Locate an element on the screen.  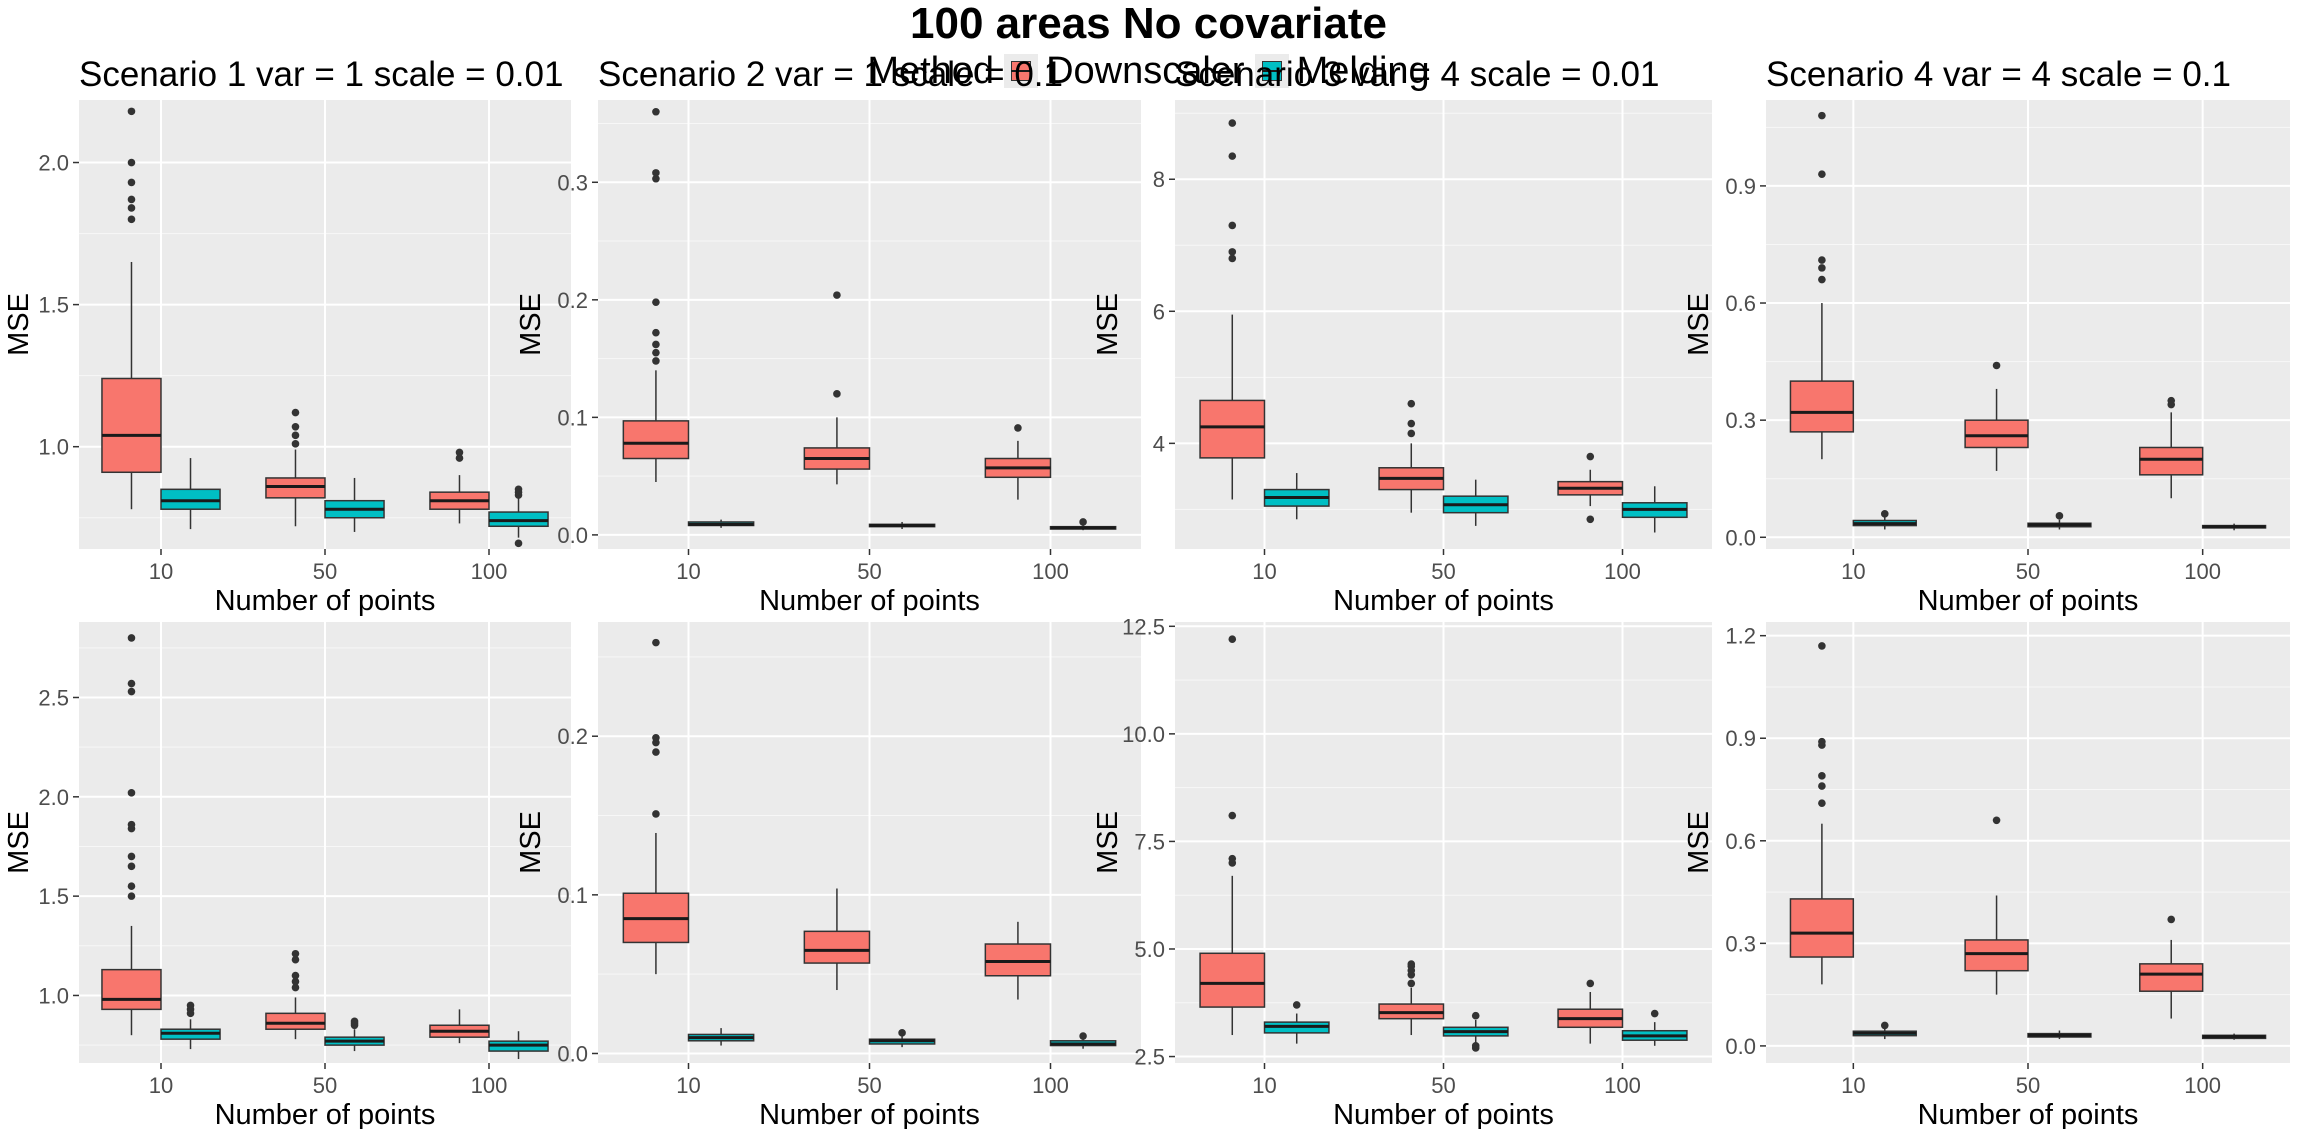
legend: Method Downscaler Melding is located at coordinates (1148, 71).